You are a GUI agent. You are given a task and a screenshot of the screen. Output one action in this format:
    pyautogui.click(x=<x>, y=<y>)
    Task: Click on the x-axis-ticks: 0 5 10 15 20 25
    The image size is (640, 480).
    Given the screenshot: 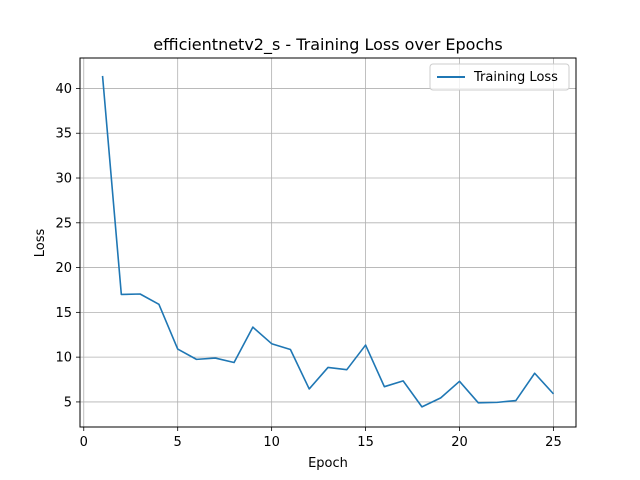 What is the action you would take?
    pyautogui.click(x=321, y=438)
    